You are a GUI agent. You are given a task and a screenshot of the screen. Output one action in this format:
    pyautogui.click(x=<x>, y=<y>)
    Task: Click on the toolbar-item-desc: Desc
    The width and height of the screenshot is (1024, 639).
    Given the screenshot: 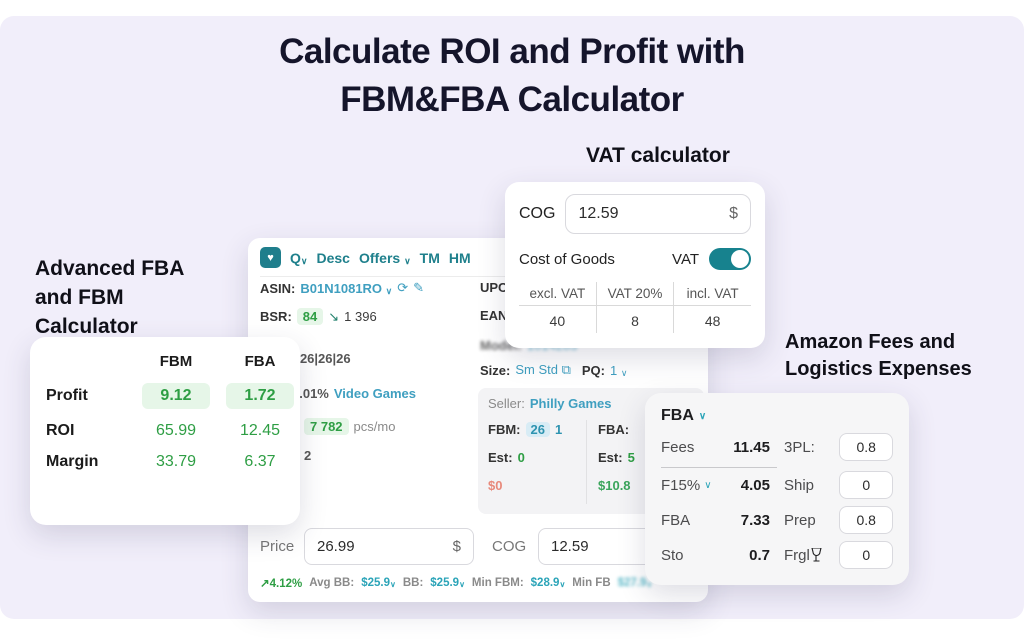 What is the action you would take?
    pyautogui.click(x=333, y=257)
    